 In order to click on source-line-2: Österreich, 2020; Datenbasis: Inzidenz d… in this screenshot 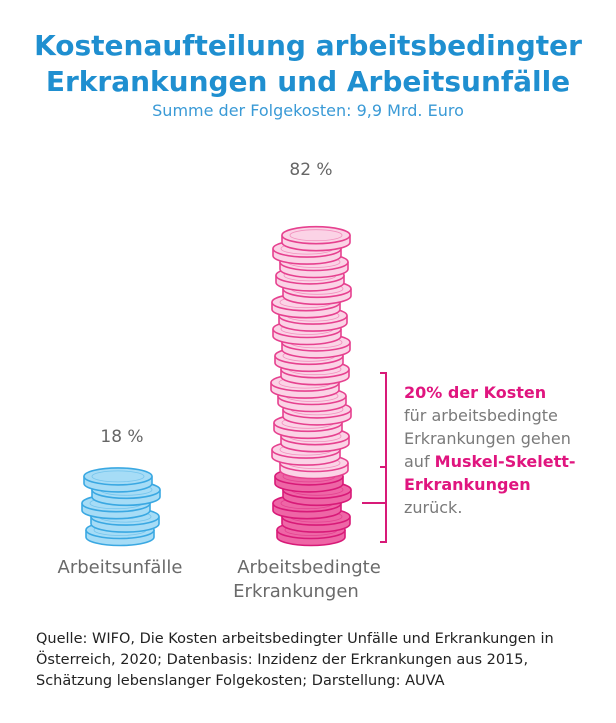, I will do `click(282, 660)`.